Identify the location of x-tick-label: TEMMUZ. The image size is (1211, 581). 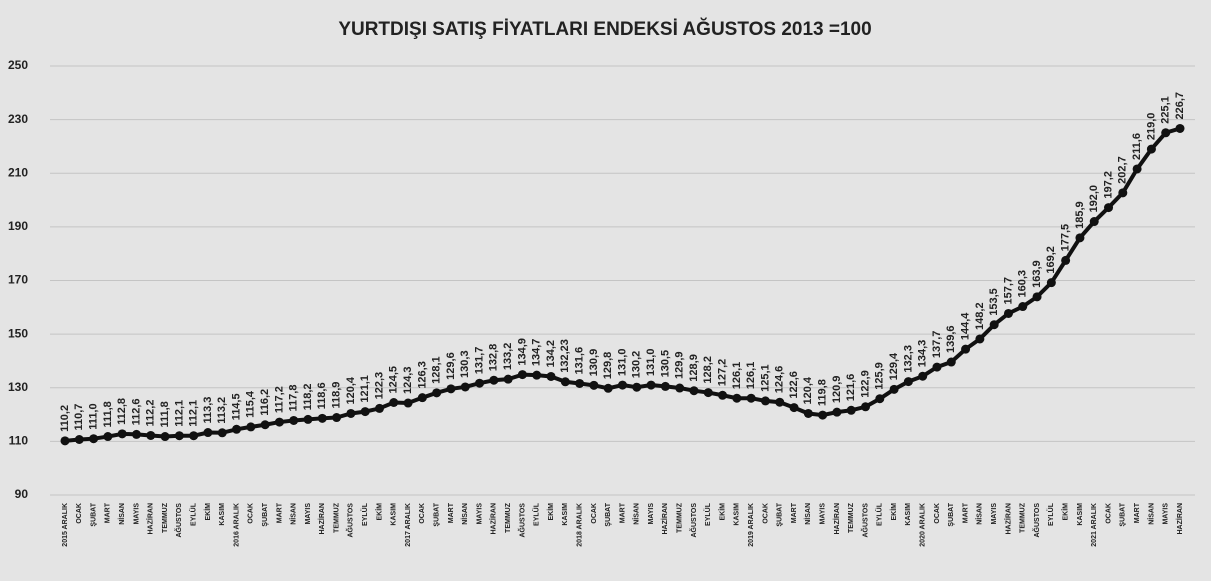
(508, 517).